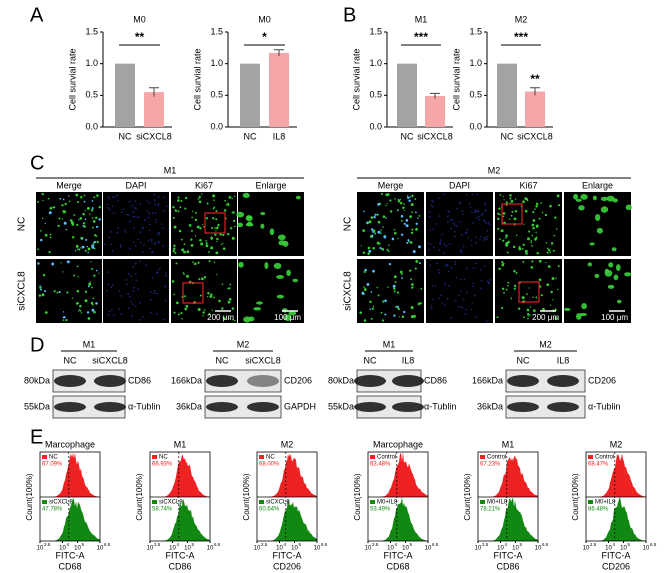 The image size is (669, 573). What do you see at coordinates (528, 185) in the screenshot?
I see `column-header: Ki67` at bounding box center [528, 185].